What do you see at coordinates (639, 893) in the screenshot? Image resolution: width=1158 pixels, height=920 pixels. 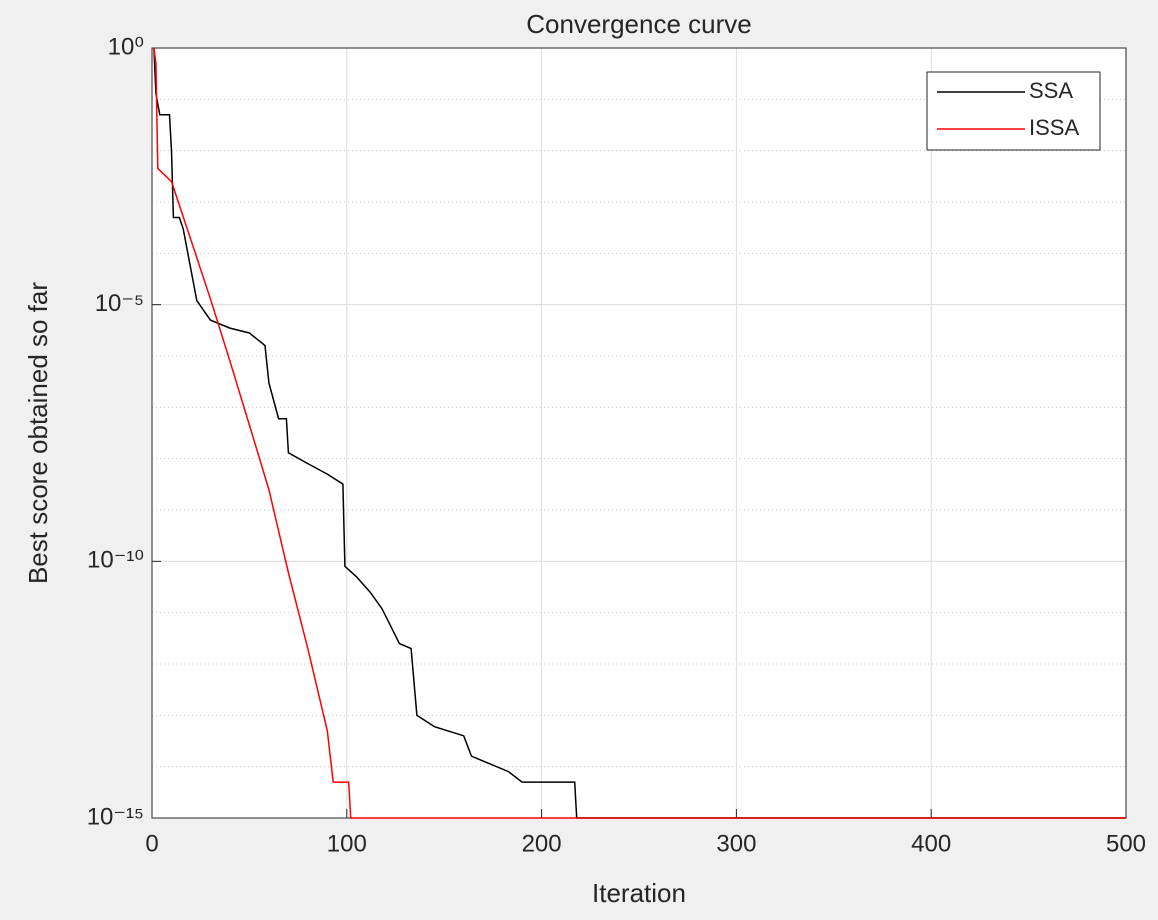 I see `x-axis-label: Iteration` at bounding box center [639, 893].